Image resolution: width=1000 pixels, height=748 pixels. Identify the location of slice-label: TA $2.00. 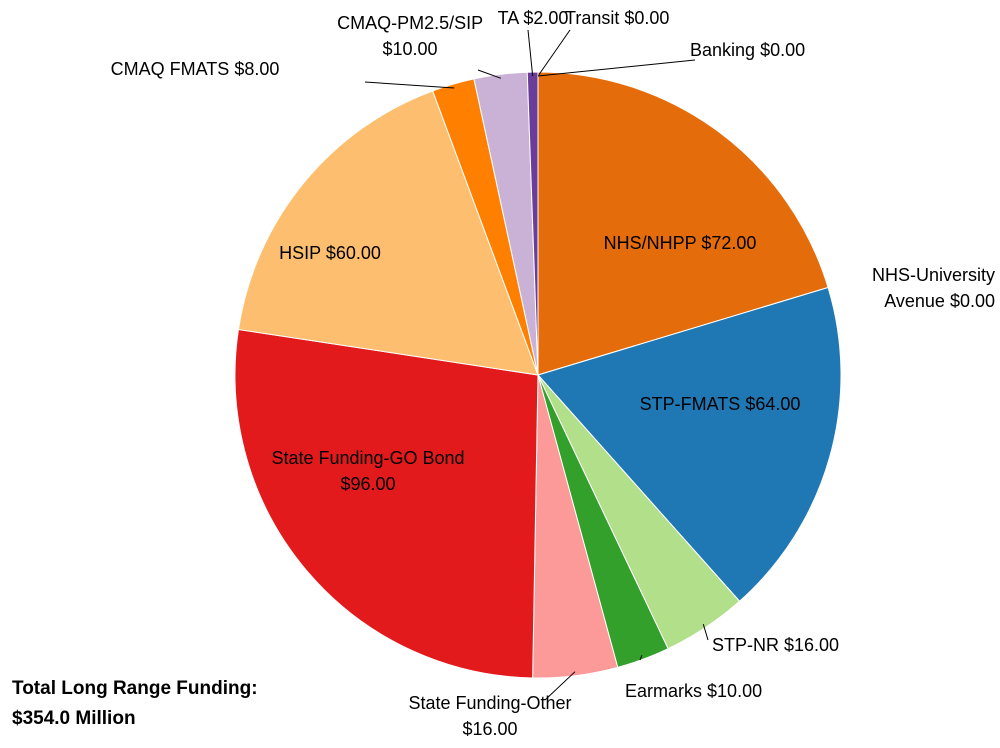
(533, 18).